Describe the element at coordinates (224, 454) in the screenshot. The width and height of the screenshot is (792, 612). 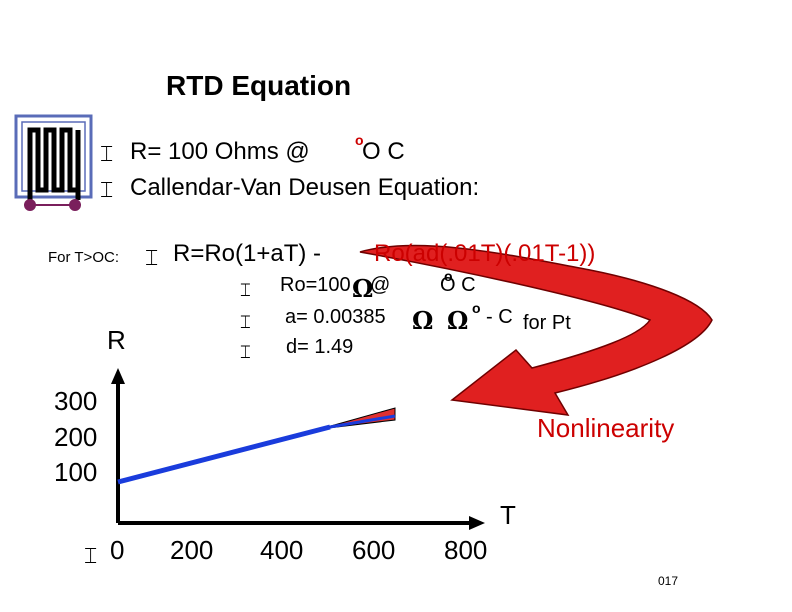
I see `rtd-curve-line` at that location.